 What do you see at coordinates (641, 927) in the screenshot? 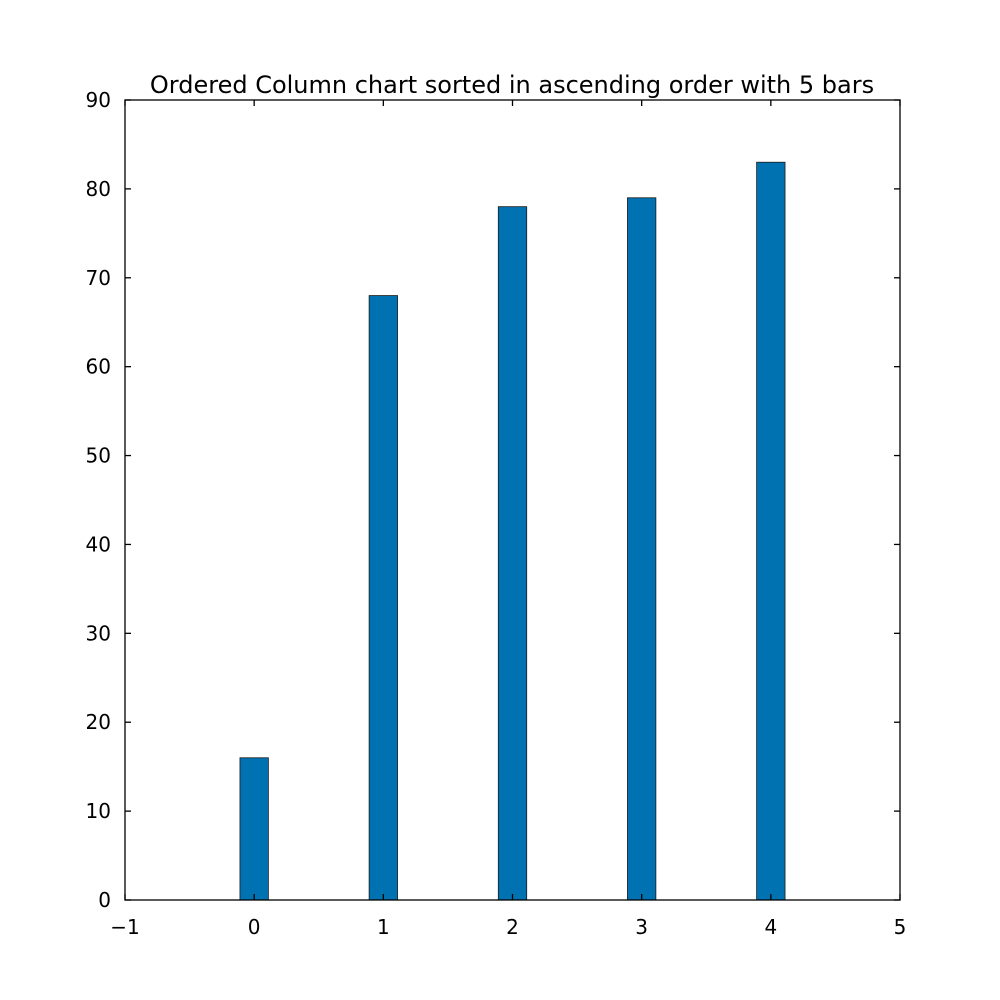
I see `x-tick-label: 3` at bounding box center [641, 927].